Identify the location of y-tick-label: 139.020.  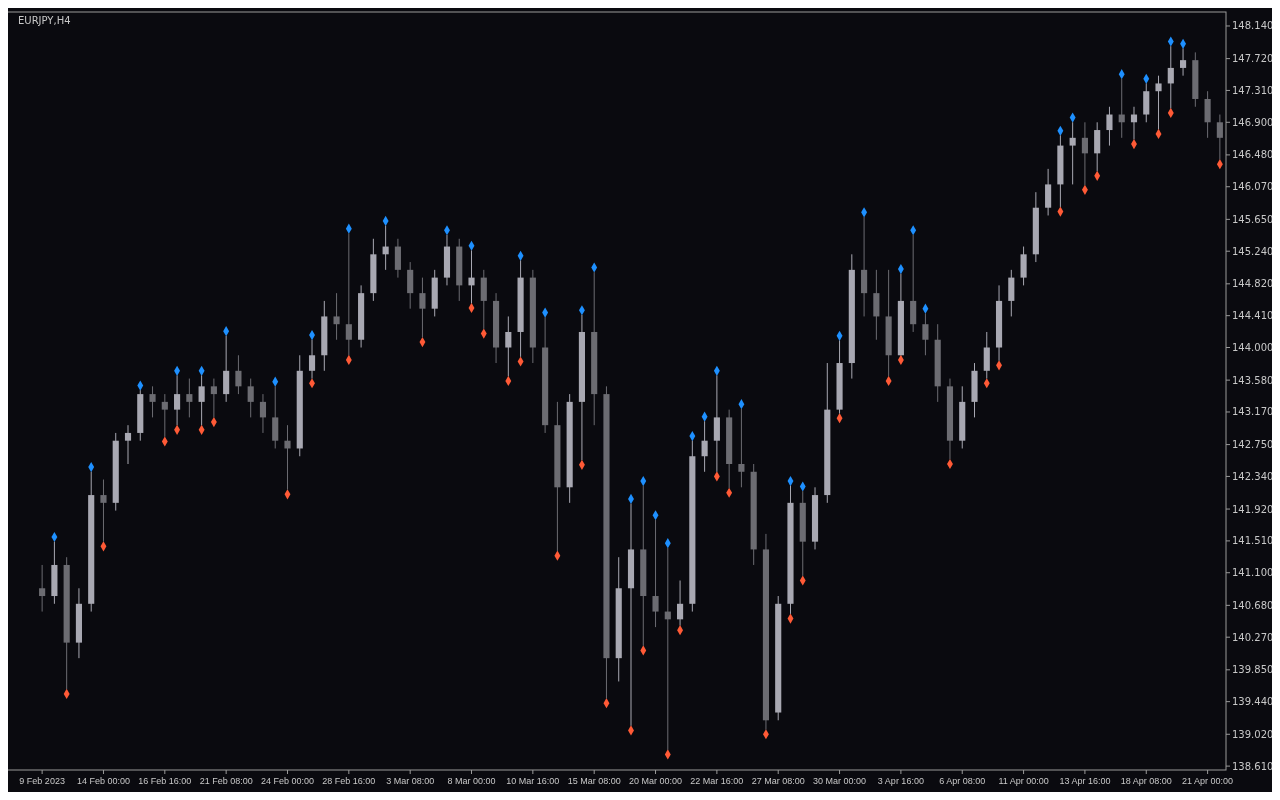
(1253, 734).